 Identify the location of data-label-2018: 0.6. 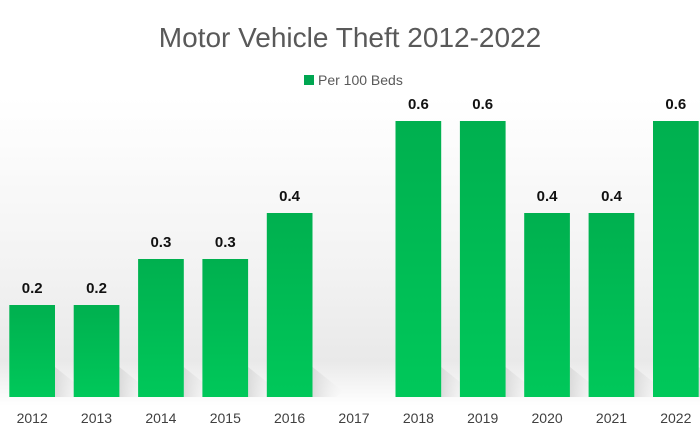
(418, 104).